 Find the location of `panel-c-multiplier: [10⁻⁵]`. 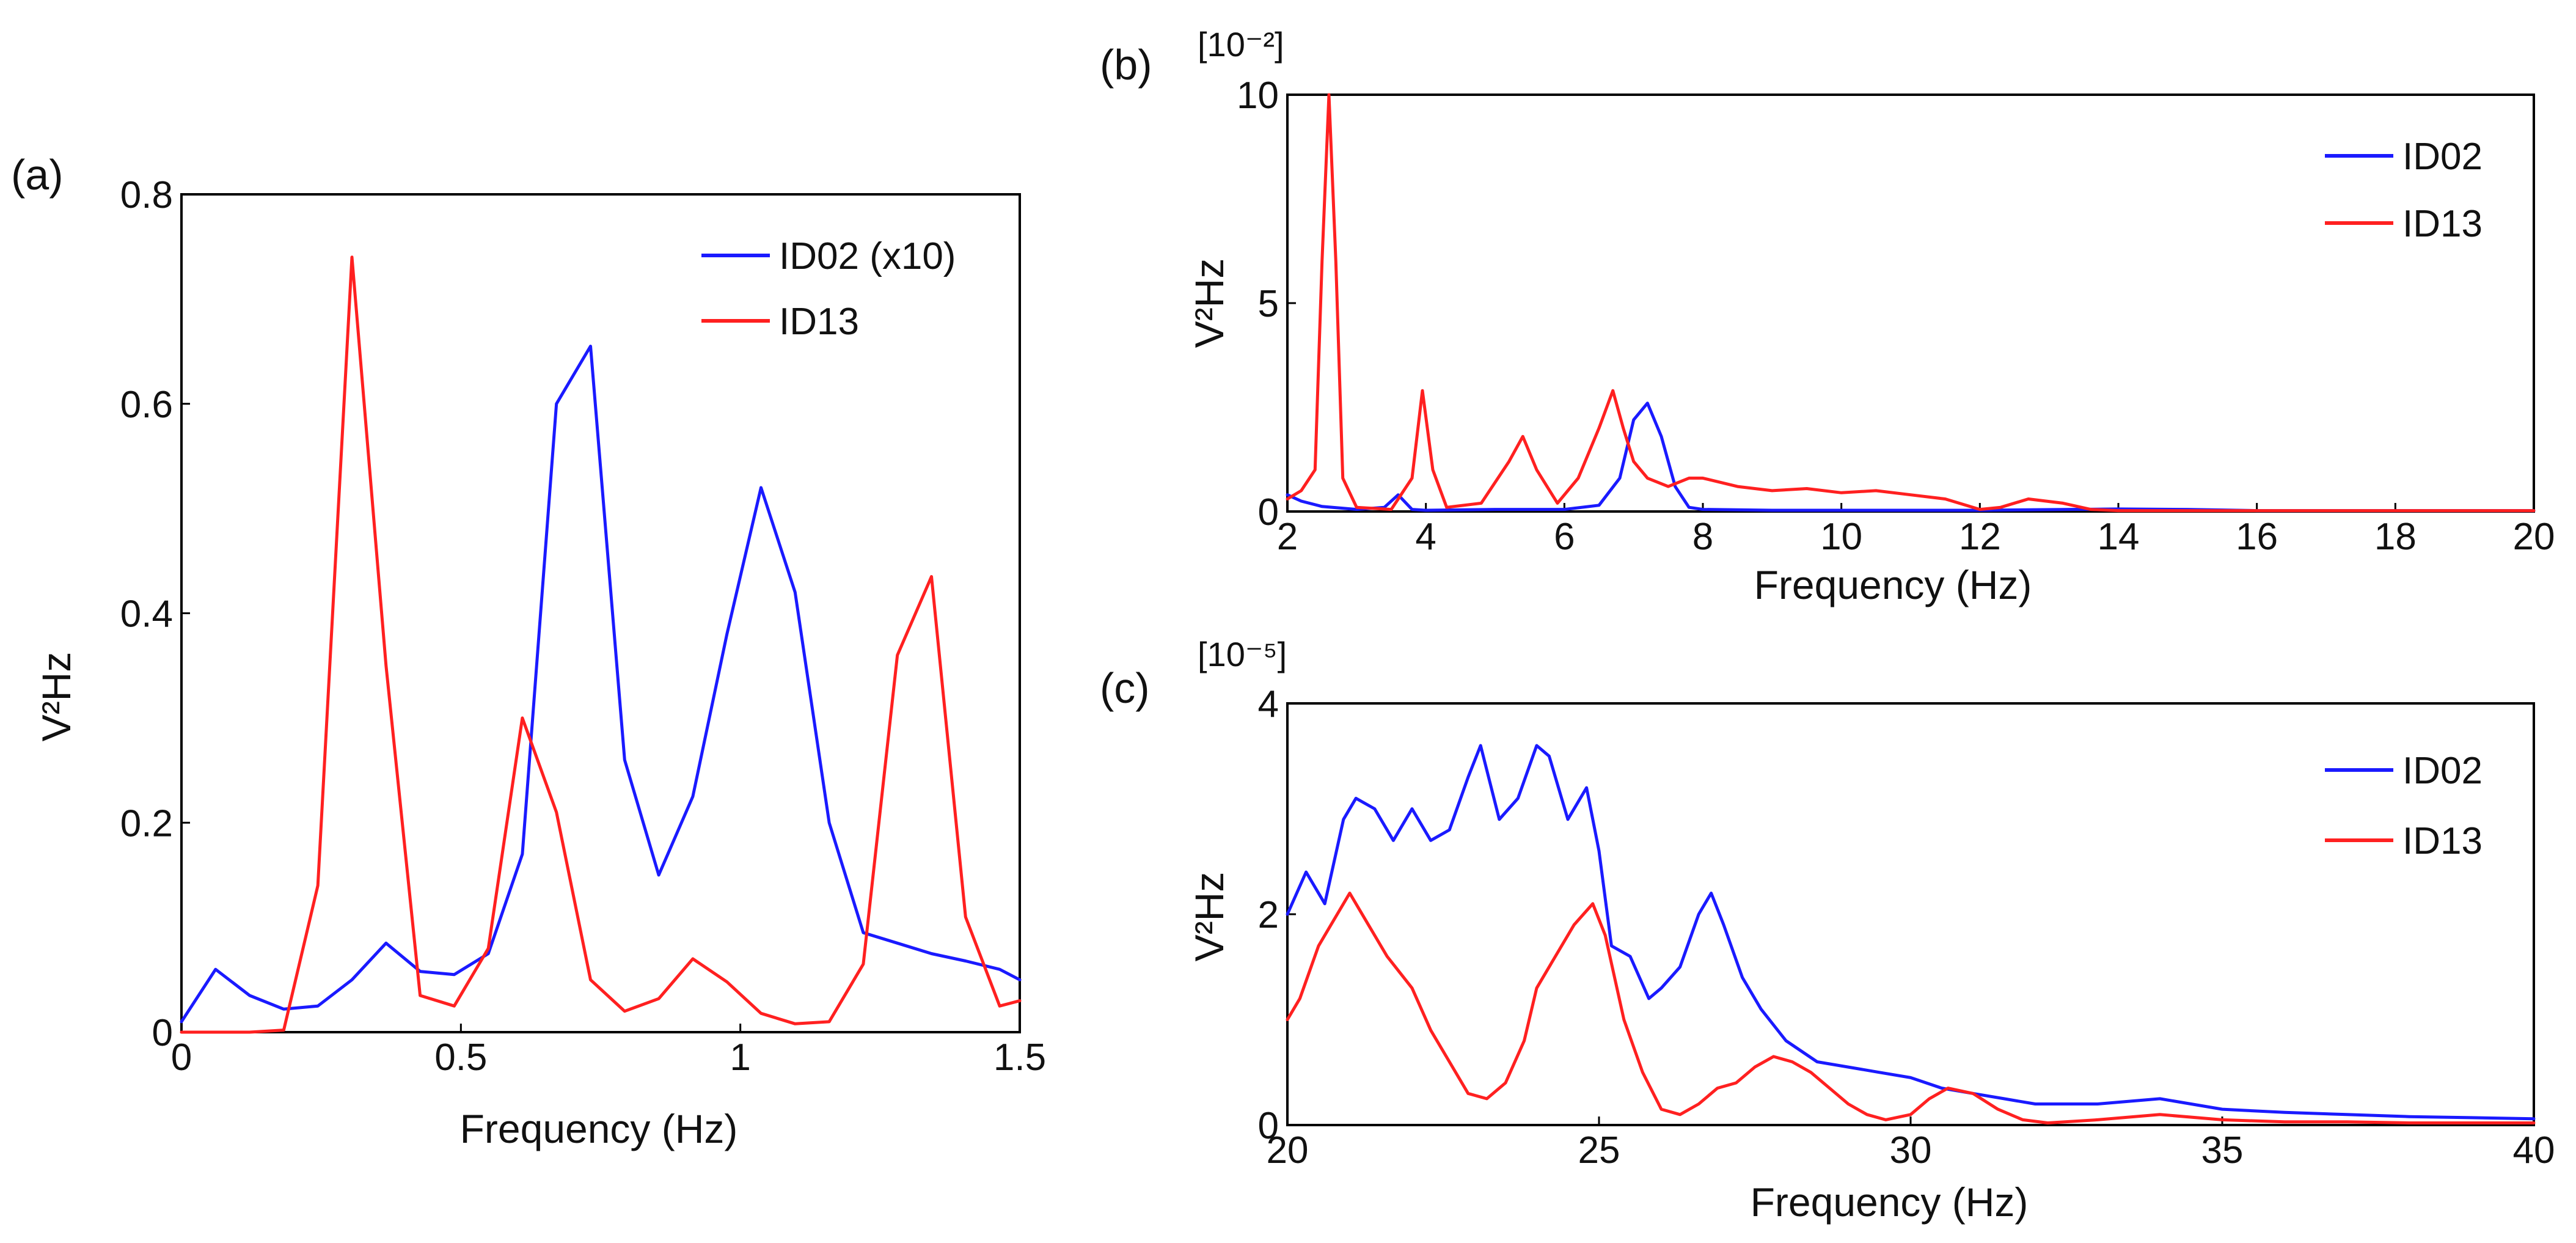

panel-c-multiplier: [10⁻⁵] is located at coordinates (1242, 654).